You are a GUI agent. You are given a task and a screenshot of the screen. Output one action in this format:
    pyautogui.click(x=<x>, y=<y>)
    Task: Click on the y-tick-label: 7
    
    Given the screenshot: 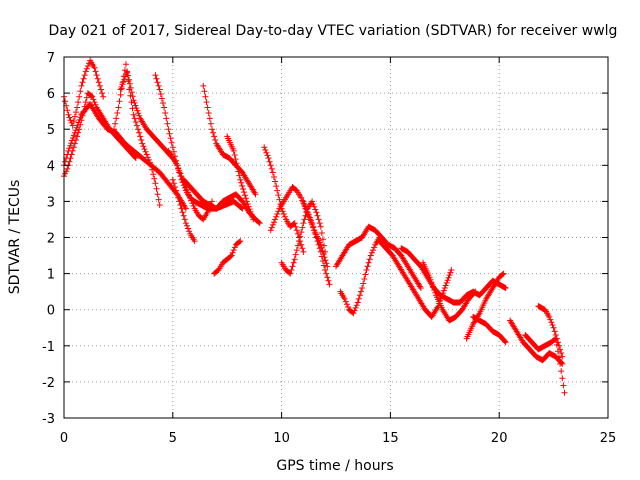 What is the action you would take?
    pyautogui.click(x=51, y=58)
    